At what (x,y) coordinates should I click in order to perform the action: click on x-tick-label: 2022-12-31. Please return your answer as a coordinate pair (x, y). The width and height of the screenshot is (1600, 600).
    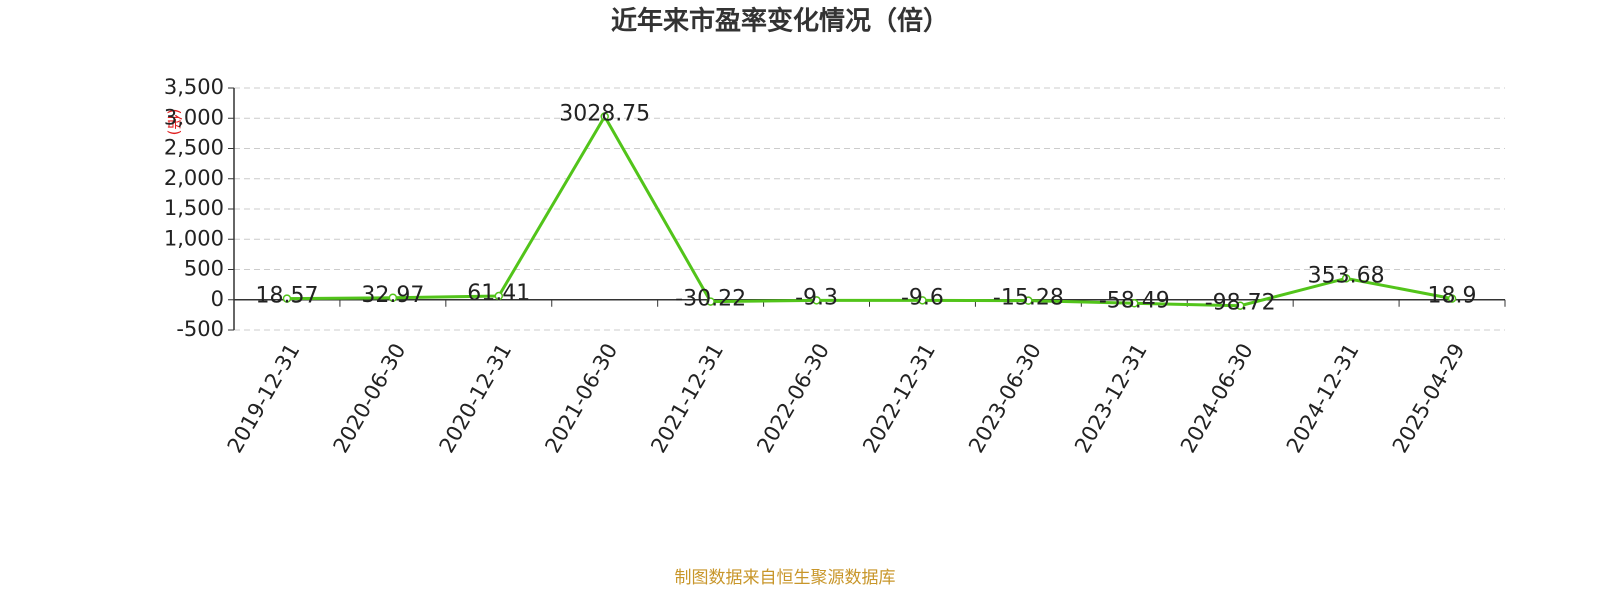
    Looking at the image, I should click on (899, 398).